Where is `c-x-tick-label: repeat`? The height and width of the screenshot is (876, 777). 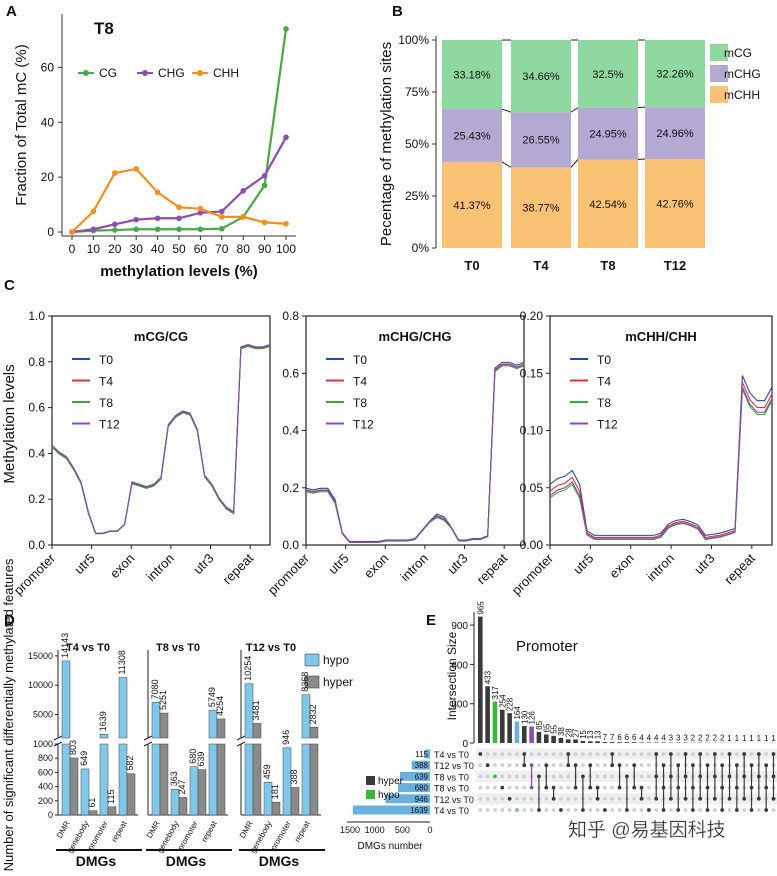 c-x-tick-label: repeat is located at coordinates (238, 568).